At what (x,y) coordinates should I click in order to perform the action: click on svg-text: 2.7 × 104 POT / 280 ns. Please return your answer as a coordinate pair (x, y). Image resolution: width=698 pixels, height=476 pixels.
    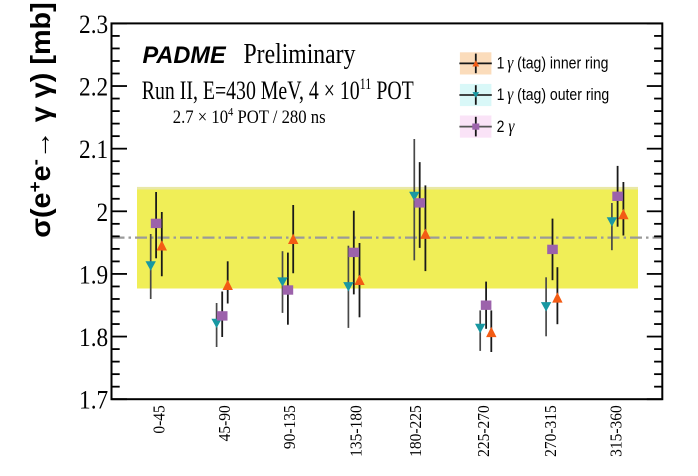
    Looking at the image, I should click on (249, 116).